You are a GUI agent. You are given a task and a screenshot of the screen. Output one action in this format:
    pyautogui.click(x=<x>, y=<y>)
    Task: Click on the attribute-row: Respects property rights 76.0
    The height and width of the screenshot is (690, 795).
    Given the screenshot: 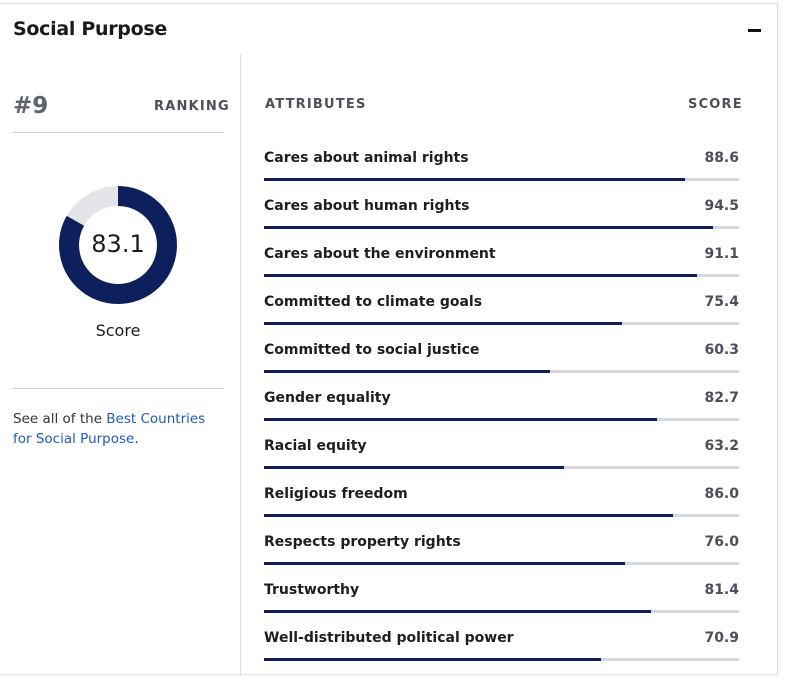 What is the action you would take?
    pyautogui.click(x=501, y=558)
    